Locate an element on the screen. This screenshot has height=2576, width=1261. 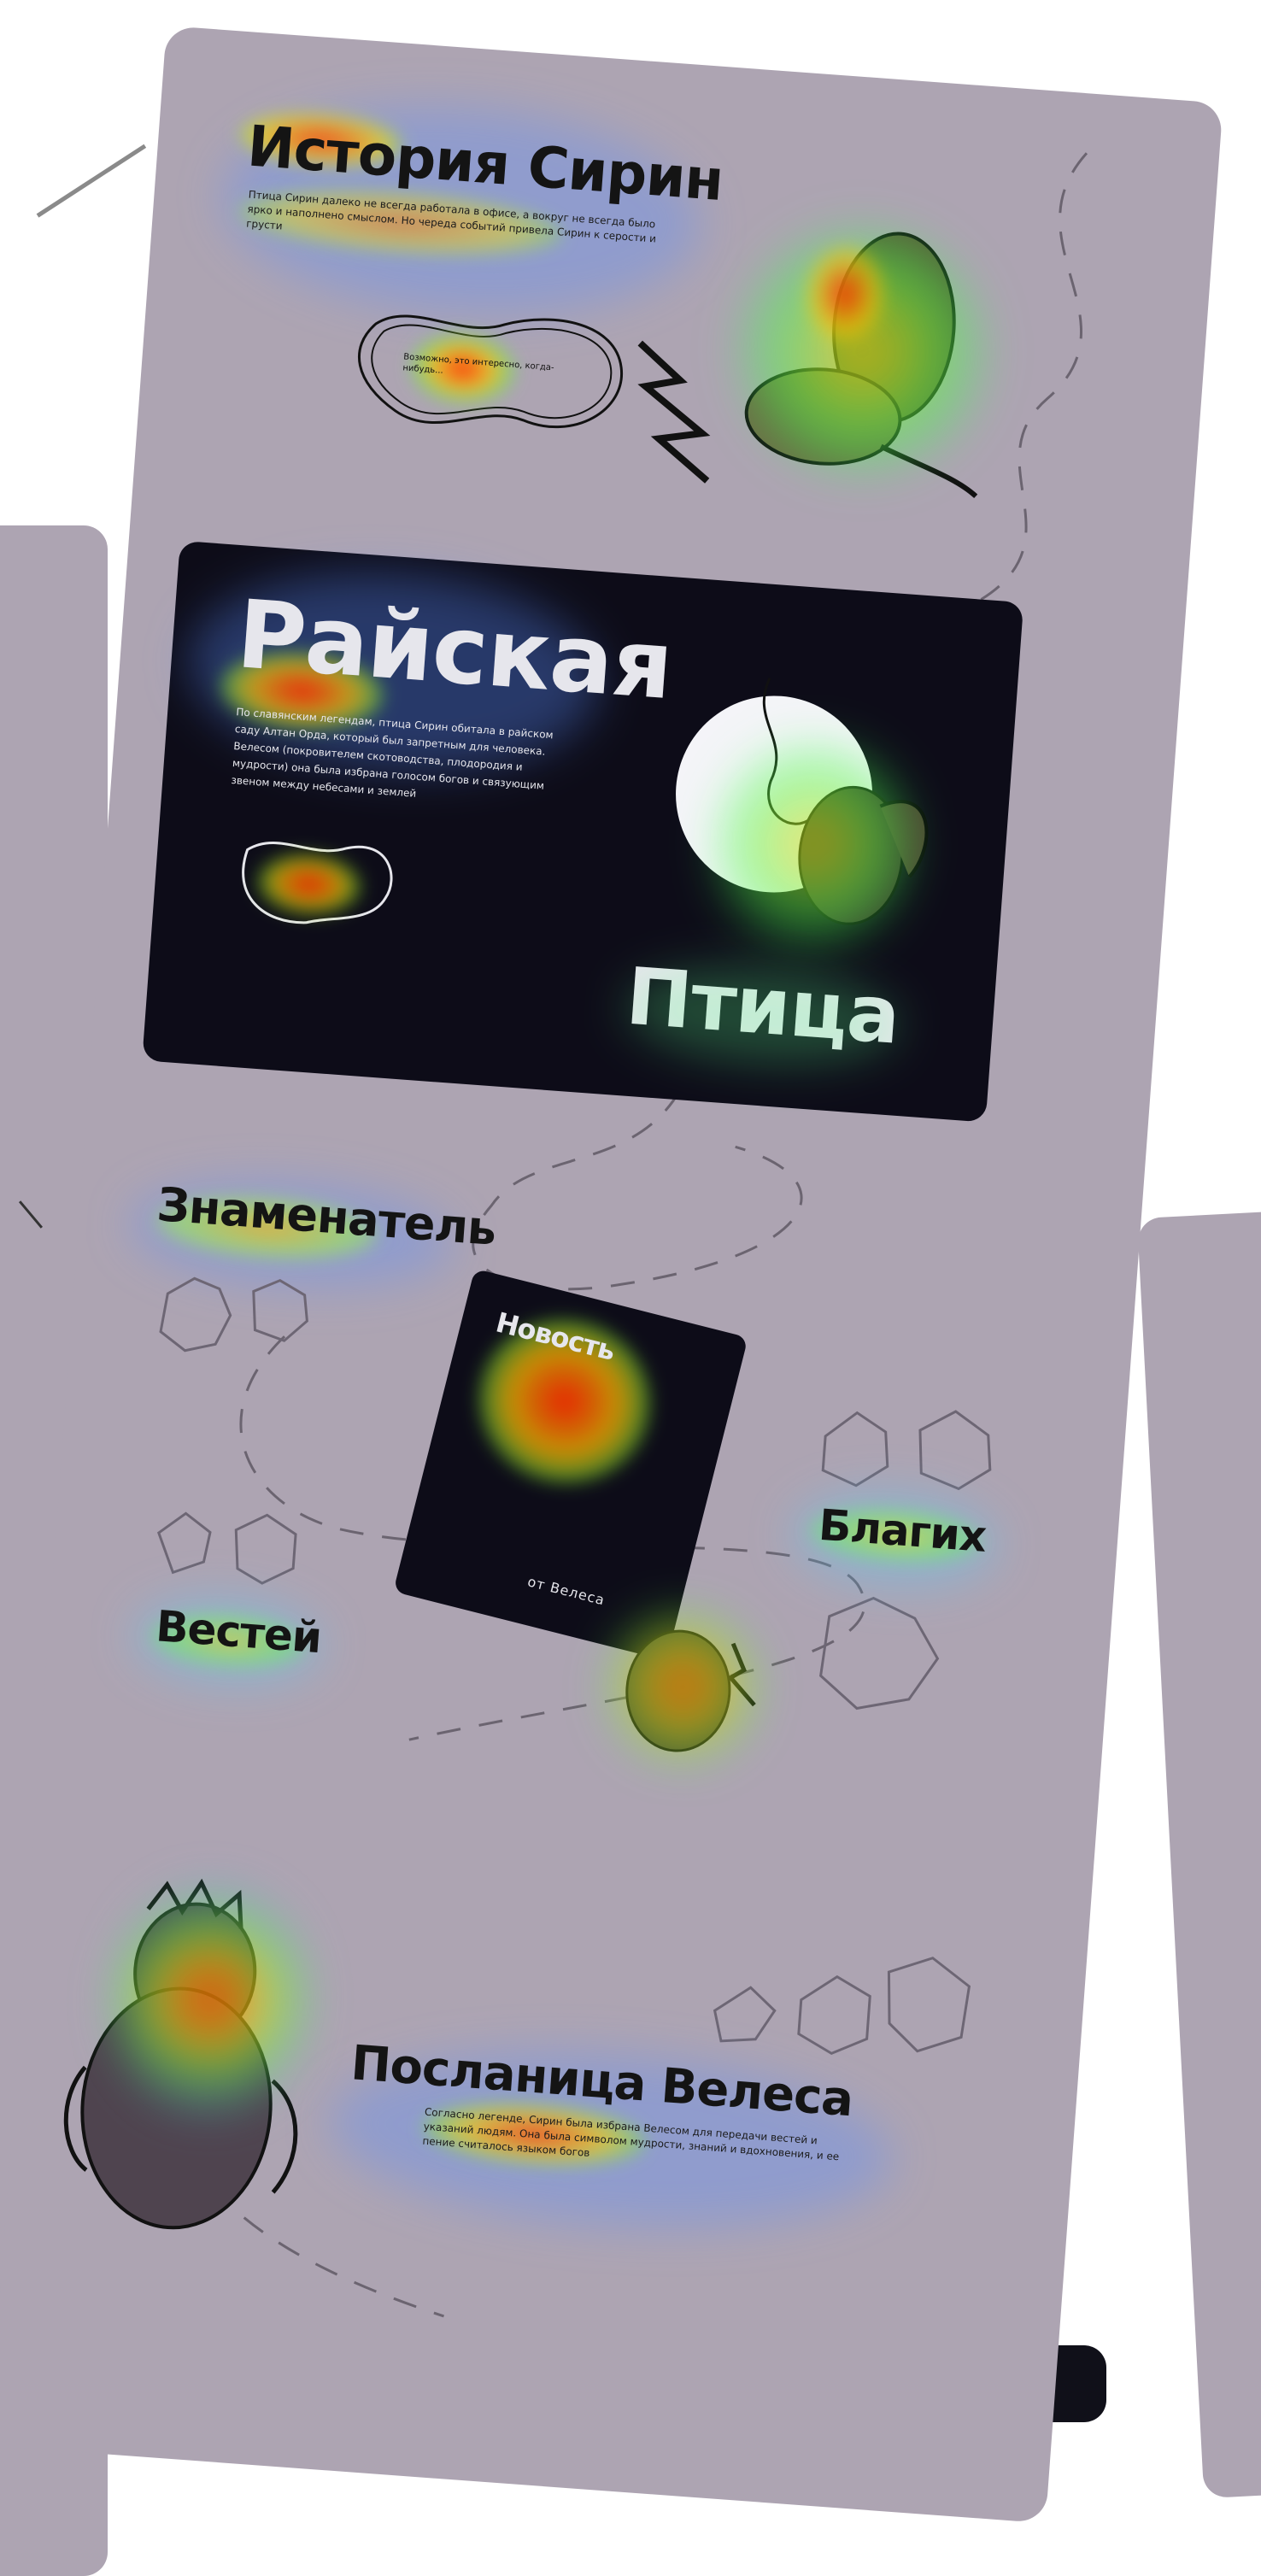
card-title-bottom: Птица is located at coordinates (763, 1006).